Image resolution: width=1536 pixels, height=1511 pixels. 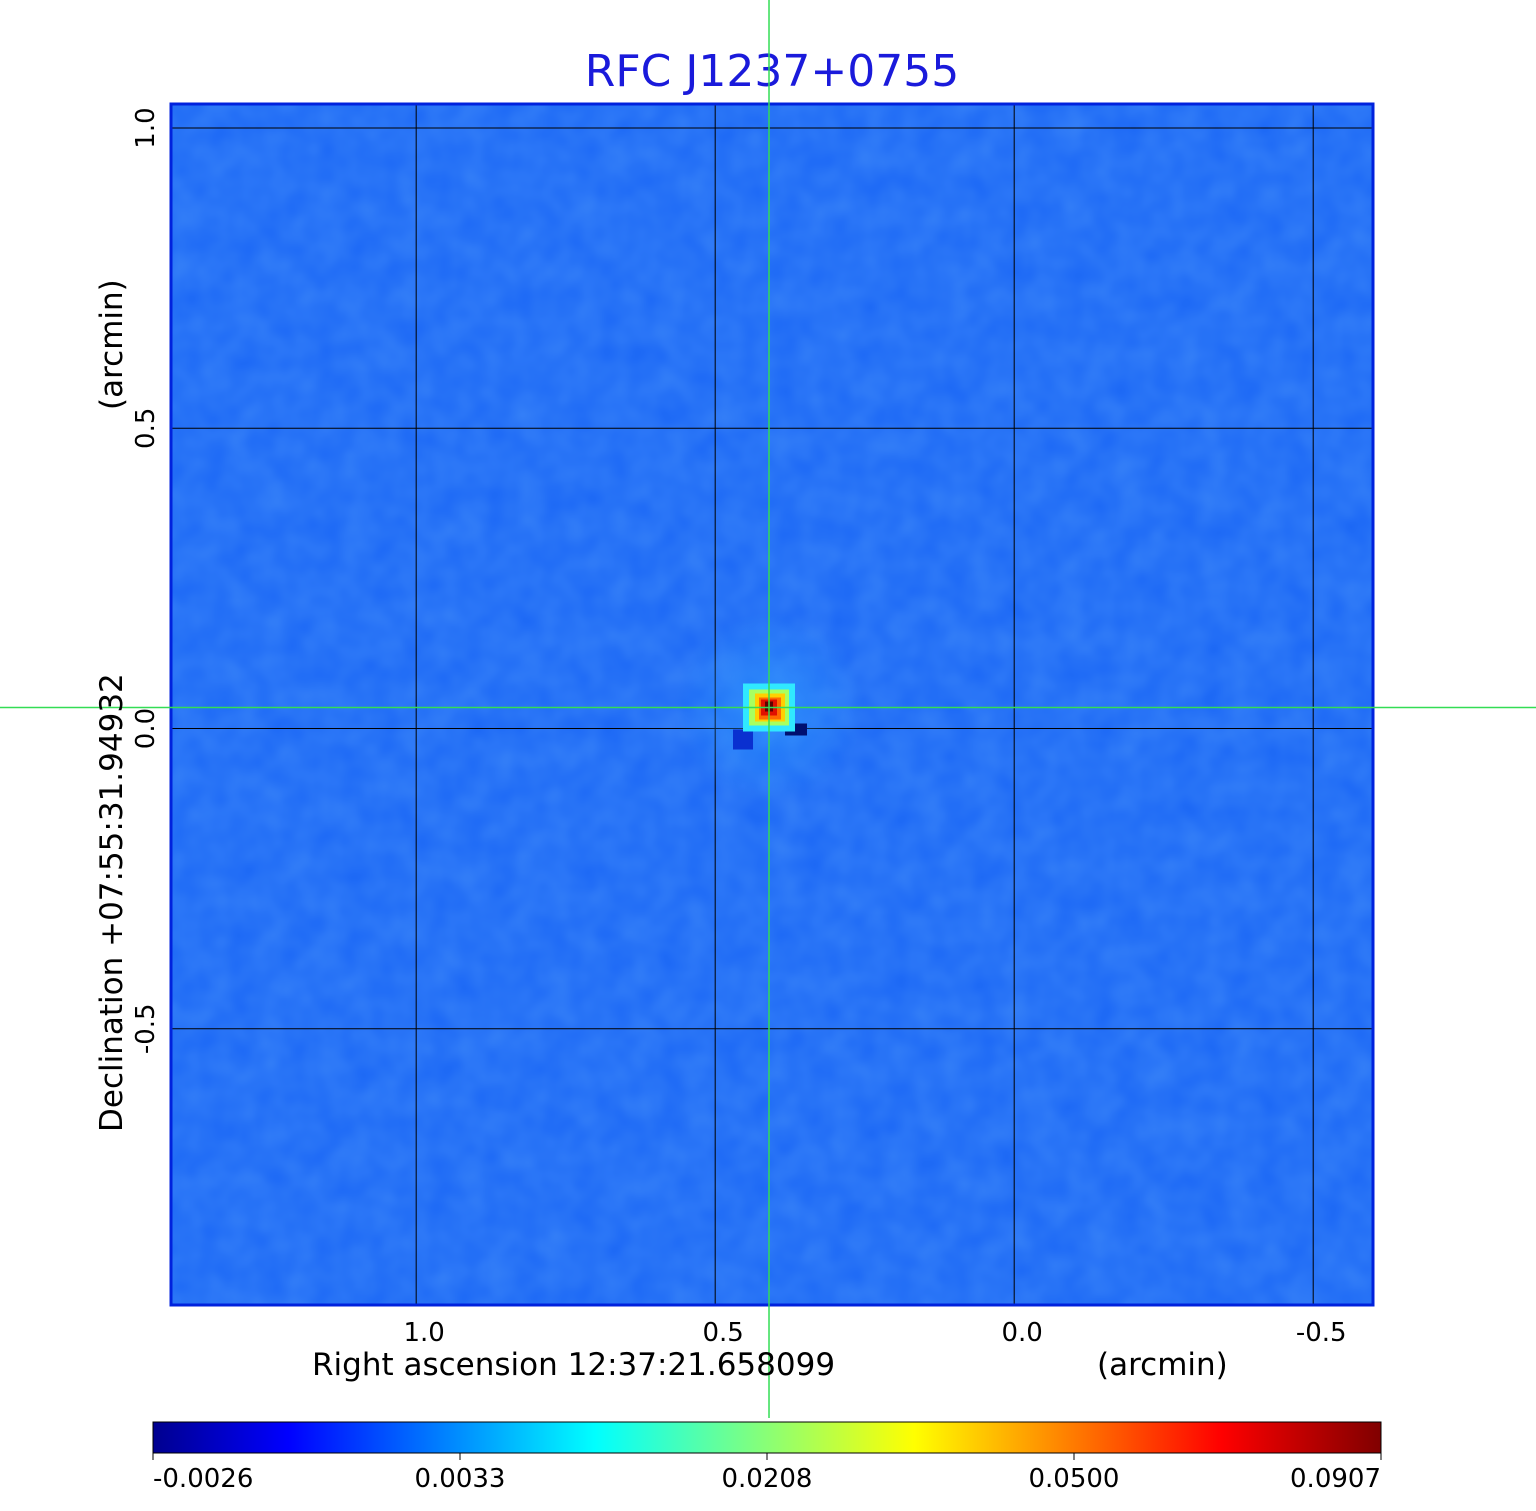 What do you see at coordinates (424, 1333) in the screenshot?
I see `x-tick-label: 1.0` at bounding box center [424, 1333].